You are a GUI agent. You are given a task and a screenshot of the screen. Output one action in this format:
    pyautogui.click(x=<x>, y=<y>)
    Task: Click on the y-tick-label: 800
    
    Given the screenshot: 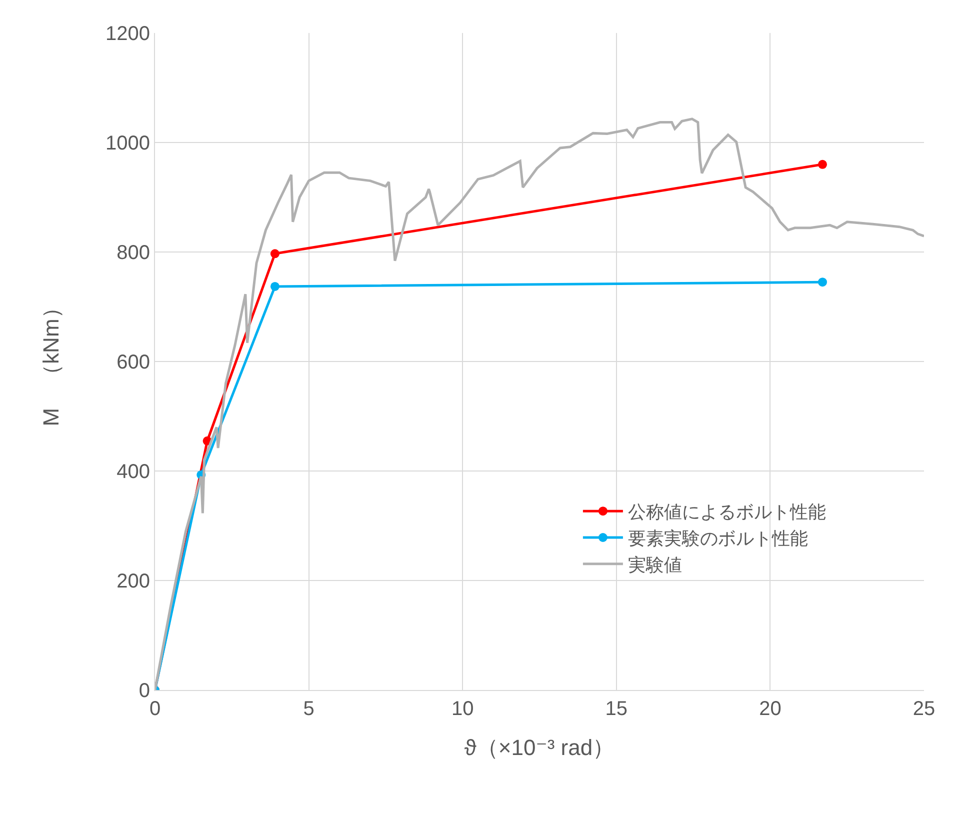 What is the action you would take?
    pyautogui.click(x=133, y=253)
    